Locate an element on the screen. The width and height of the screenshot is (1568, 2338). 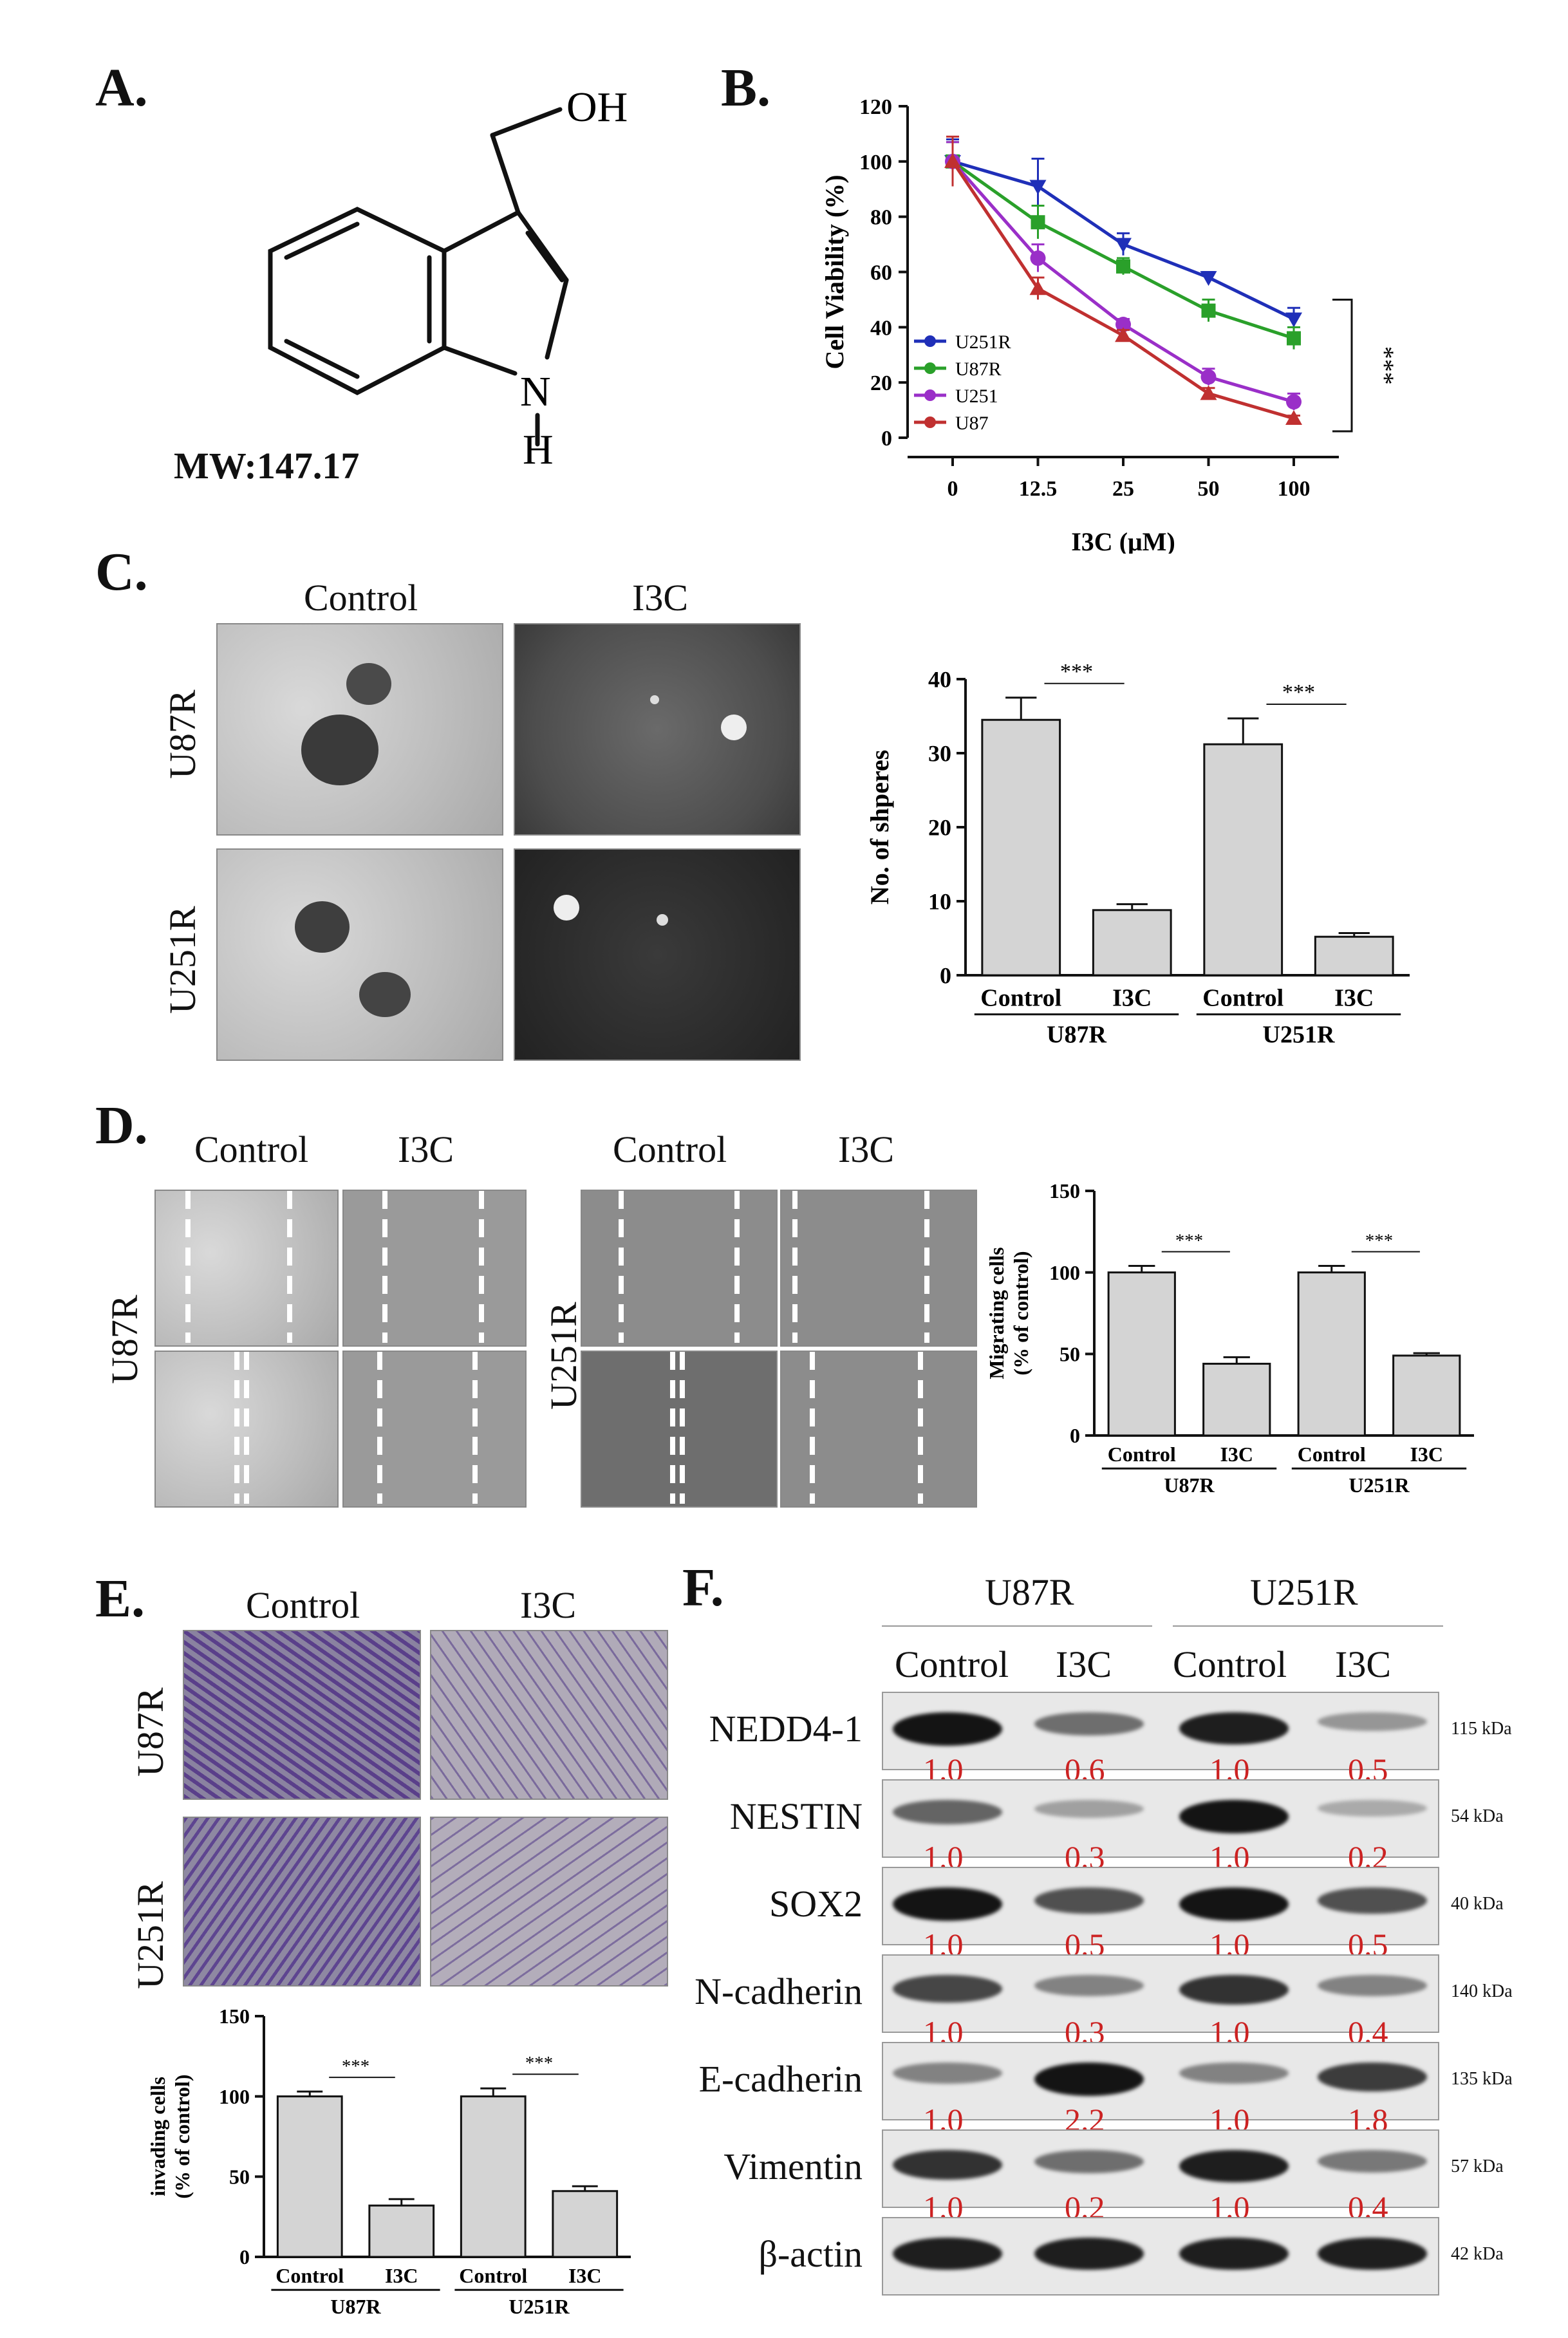
western-row-label: Vimentin is located at coordinates (793, 2166).